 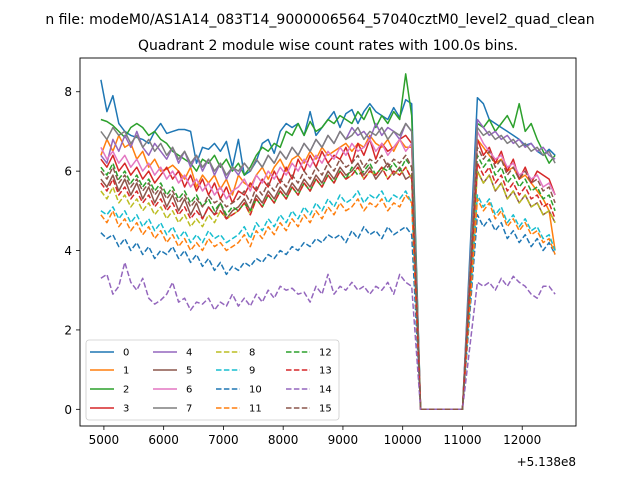 What do you see at coordinates (126, 353) in the screenshot?
I see `legend-label: 0` at bounding box center [126, 353].